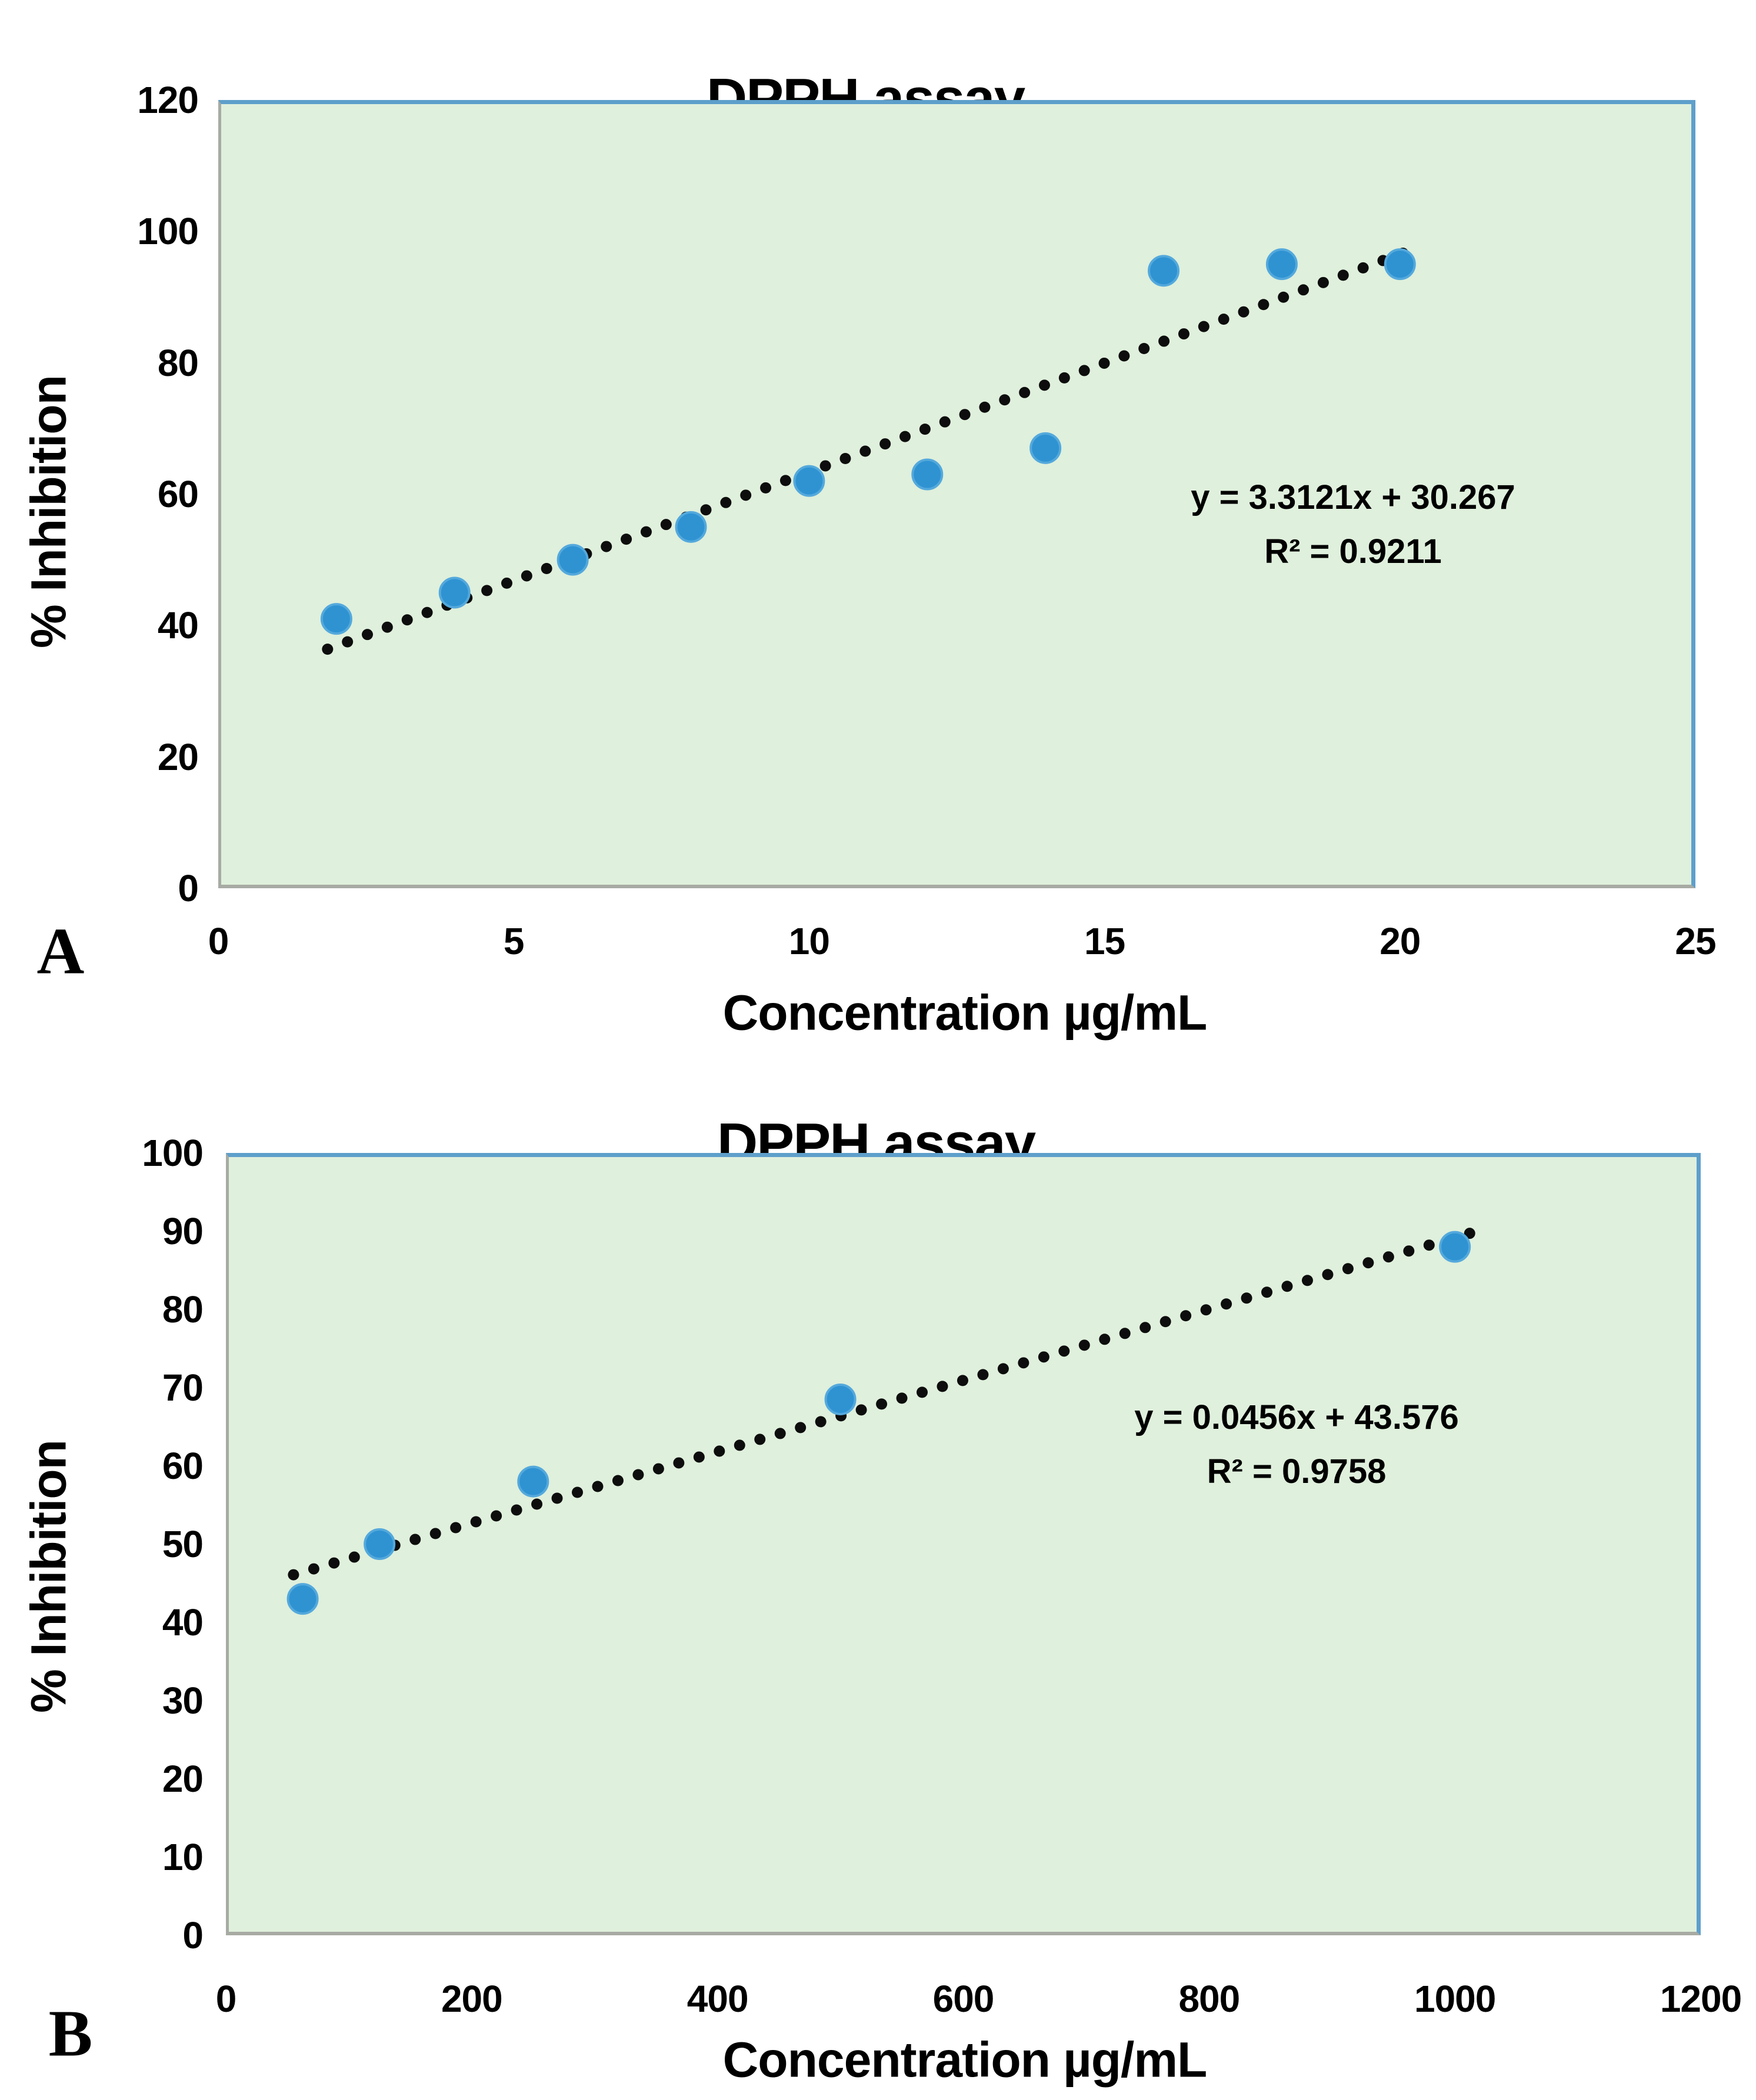 The image size is (1756, 2100). Describe the element at coordinates (965, 2060) in the screenshot. I see `chart-b-x-axis-title: Concentration µg/mL` at that location.